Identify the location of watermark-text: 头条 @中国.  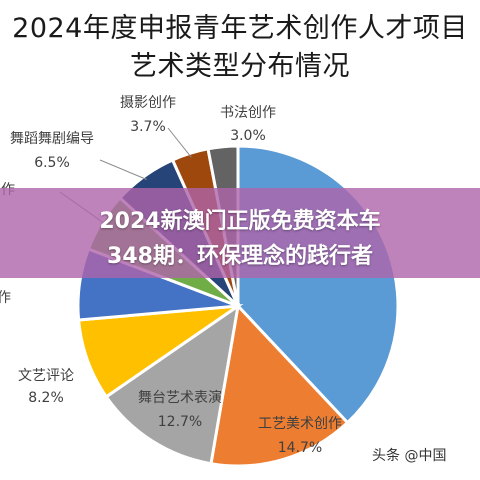
(409, 456).